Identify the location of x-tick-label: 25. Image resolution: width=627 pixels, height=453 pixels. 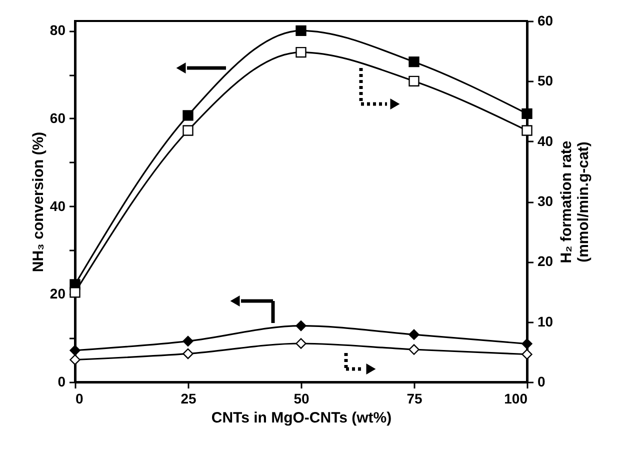
(188, 398).